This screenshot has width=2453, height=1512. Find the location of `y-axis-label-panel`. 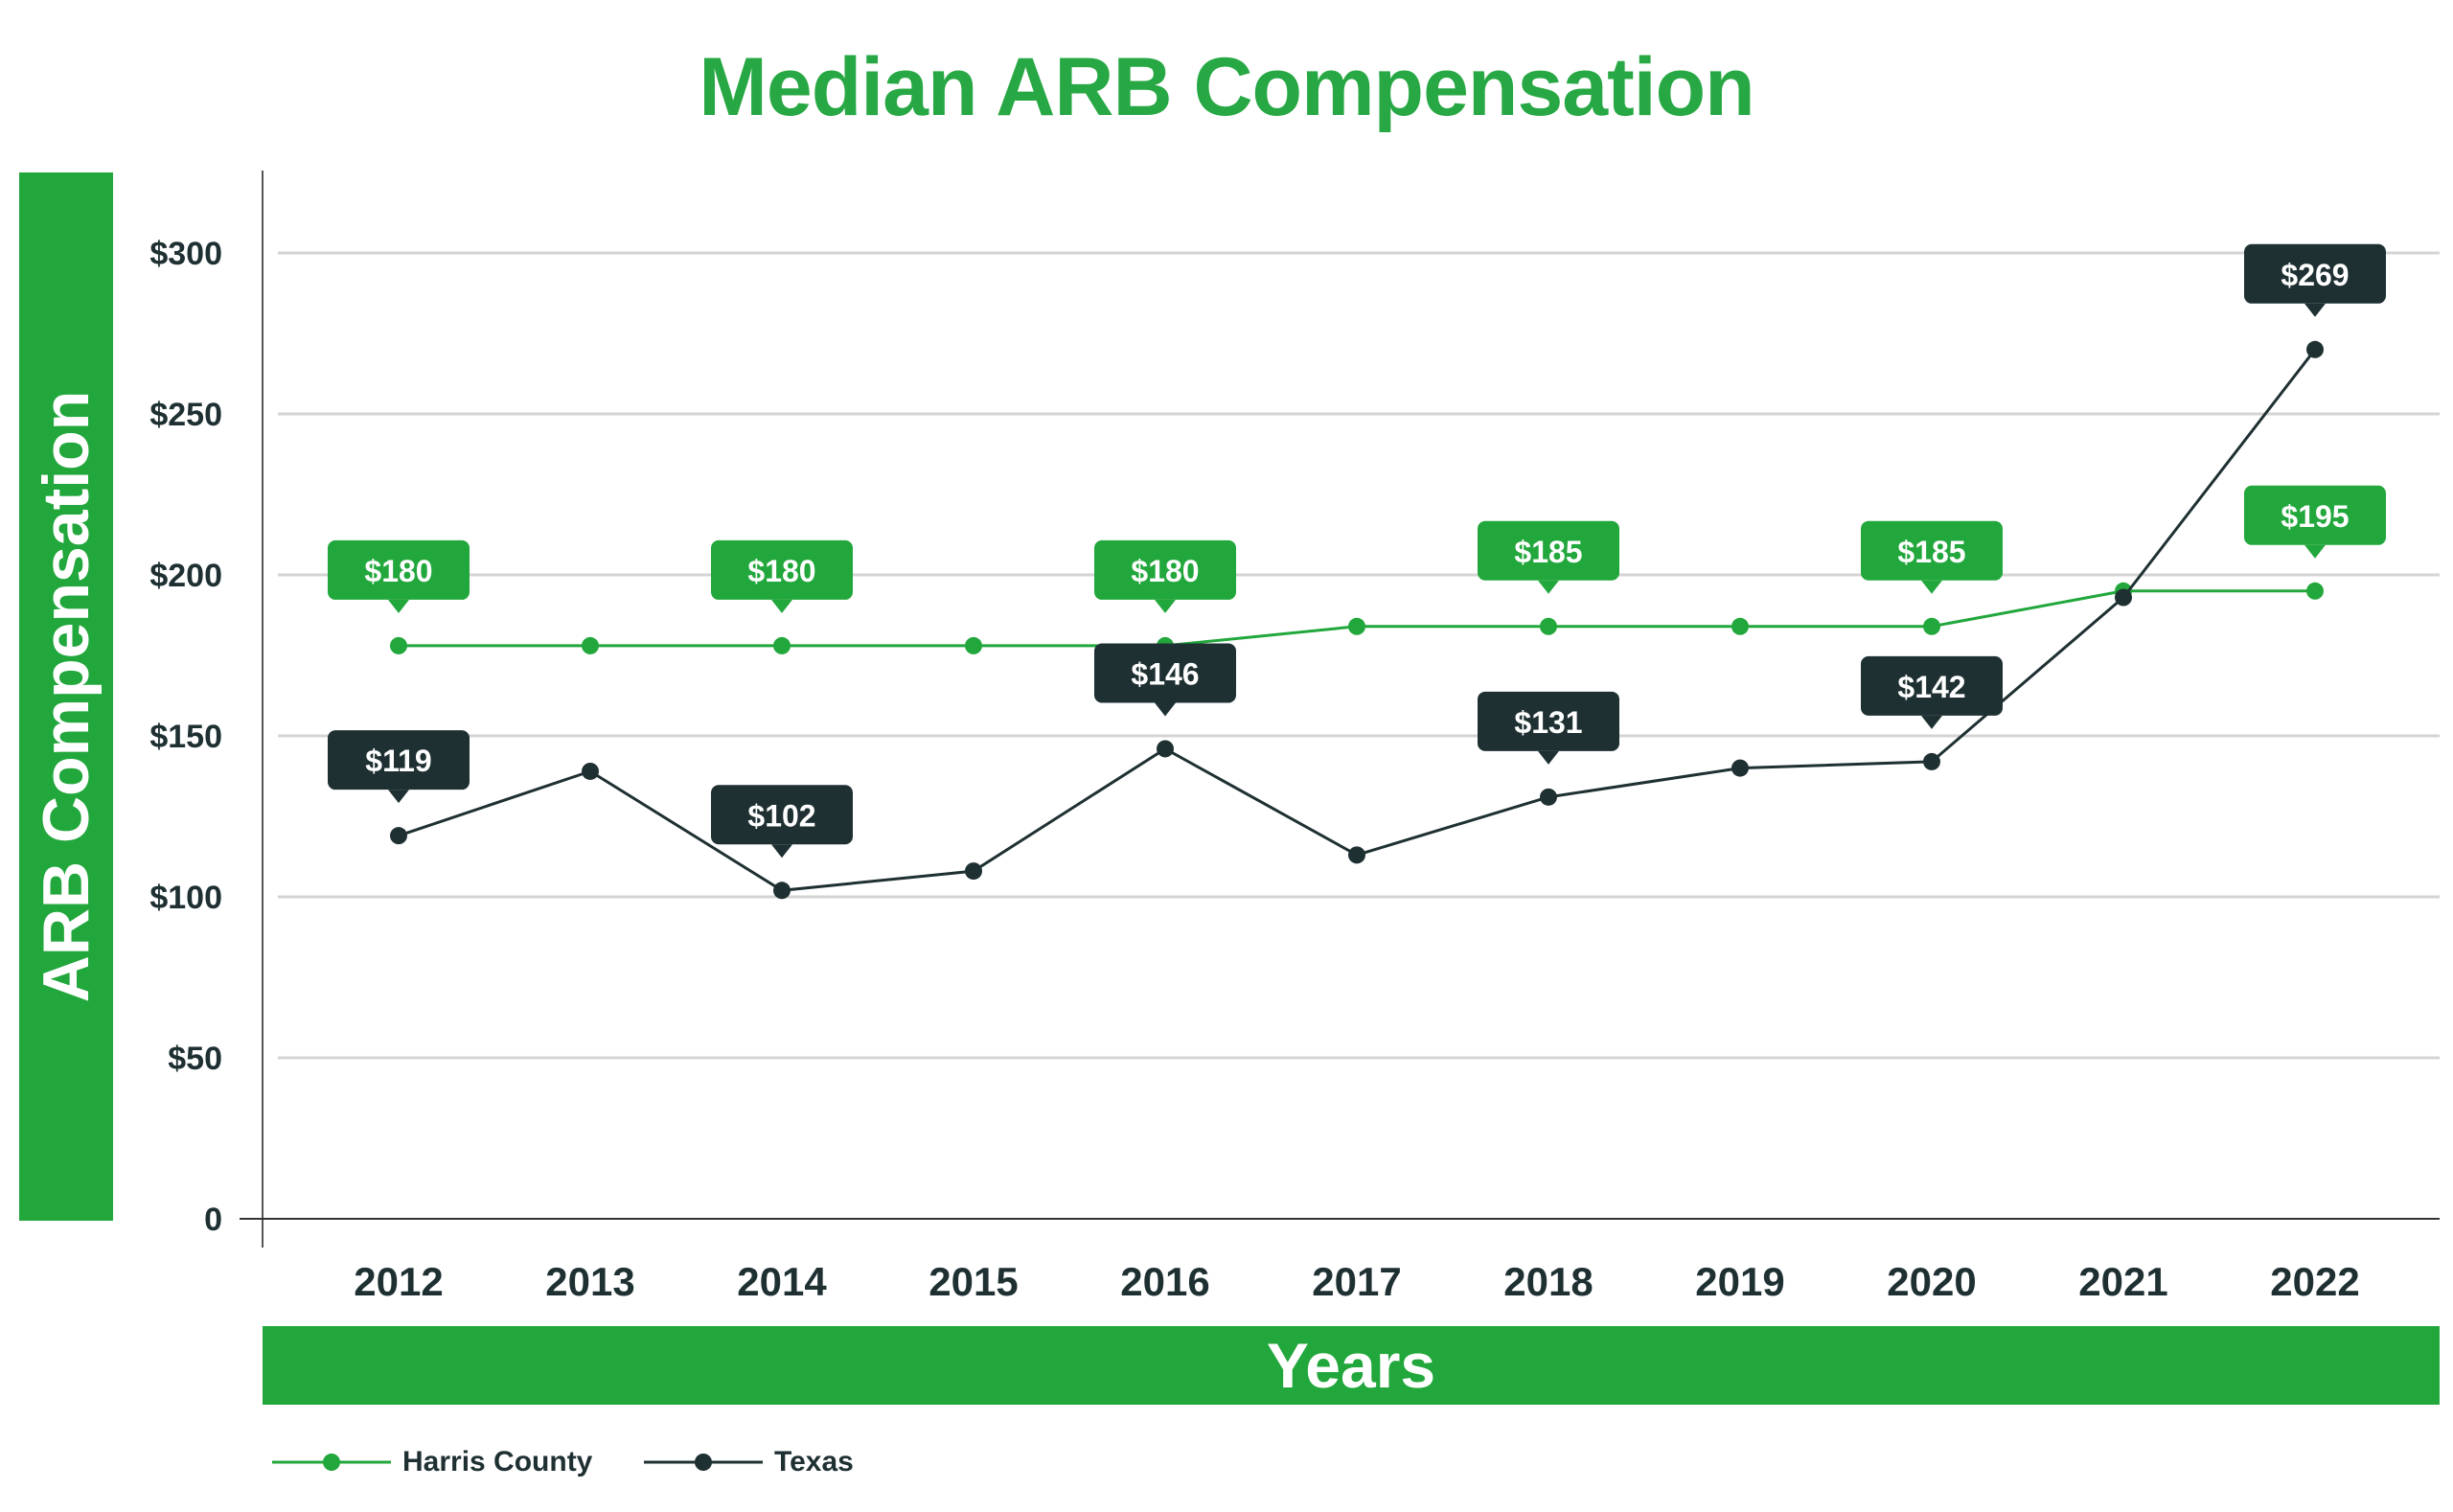

y-axis-label-panel is located at coordinates (66, 696).